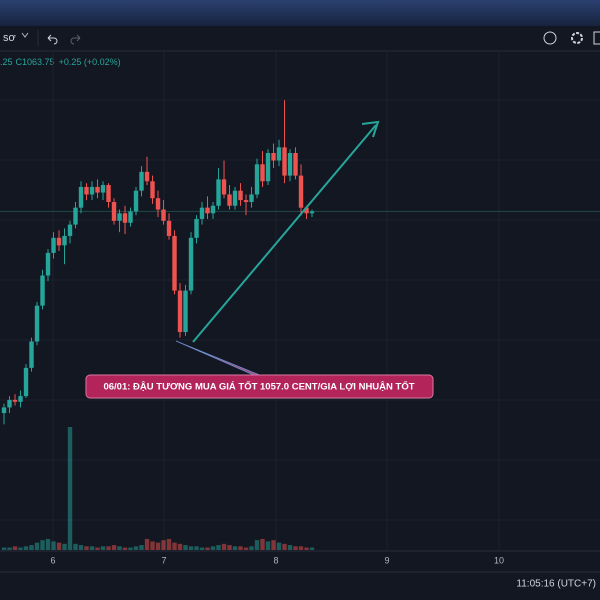  I want to click on redo, so click(75, 39).